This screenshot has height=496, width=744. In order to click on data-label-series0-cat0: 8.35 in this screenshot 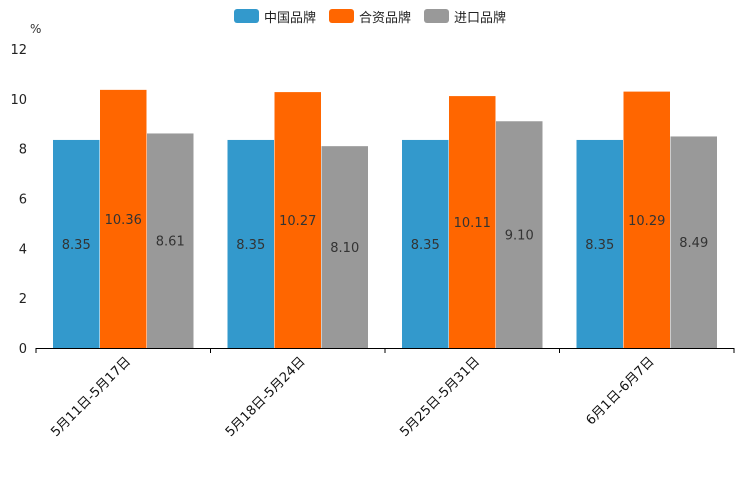, I will do `click(76, 245)`.